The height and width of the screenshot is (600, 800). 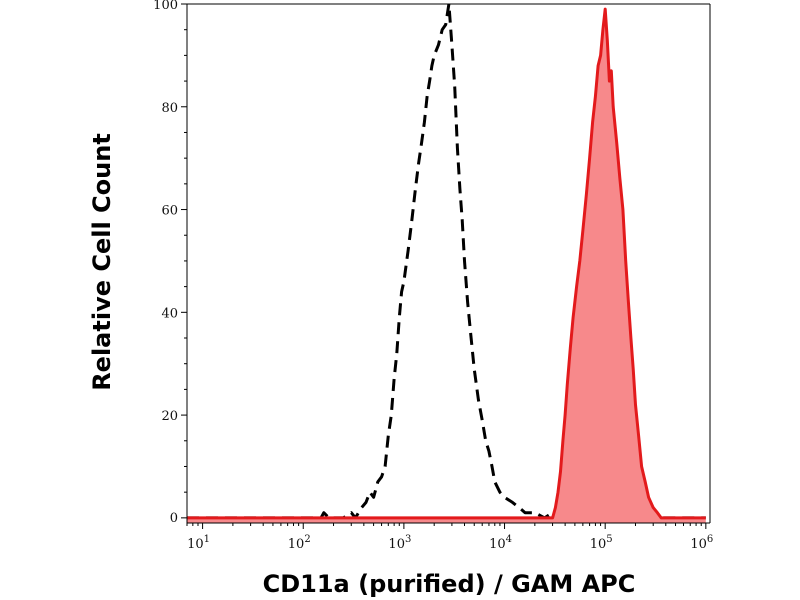 What do you see at coordinates (299, 543) in the screenshot?
I see `x-tick-label: 10²` at bounding box center [299, 543].